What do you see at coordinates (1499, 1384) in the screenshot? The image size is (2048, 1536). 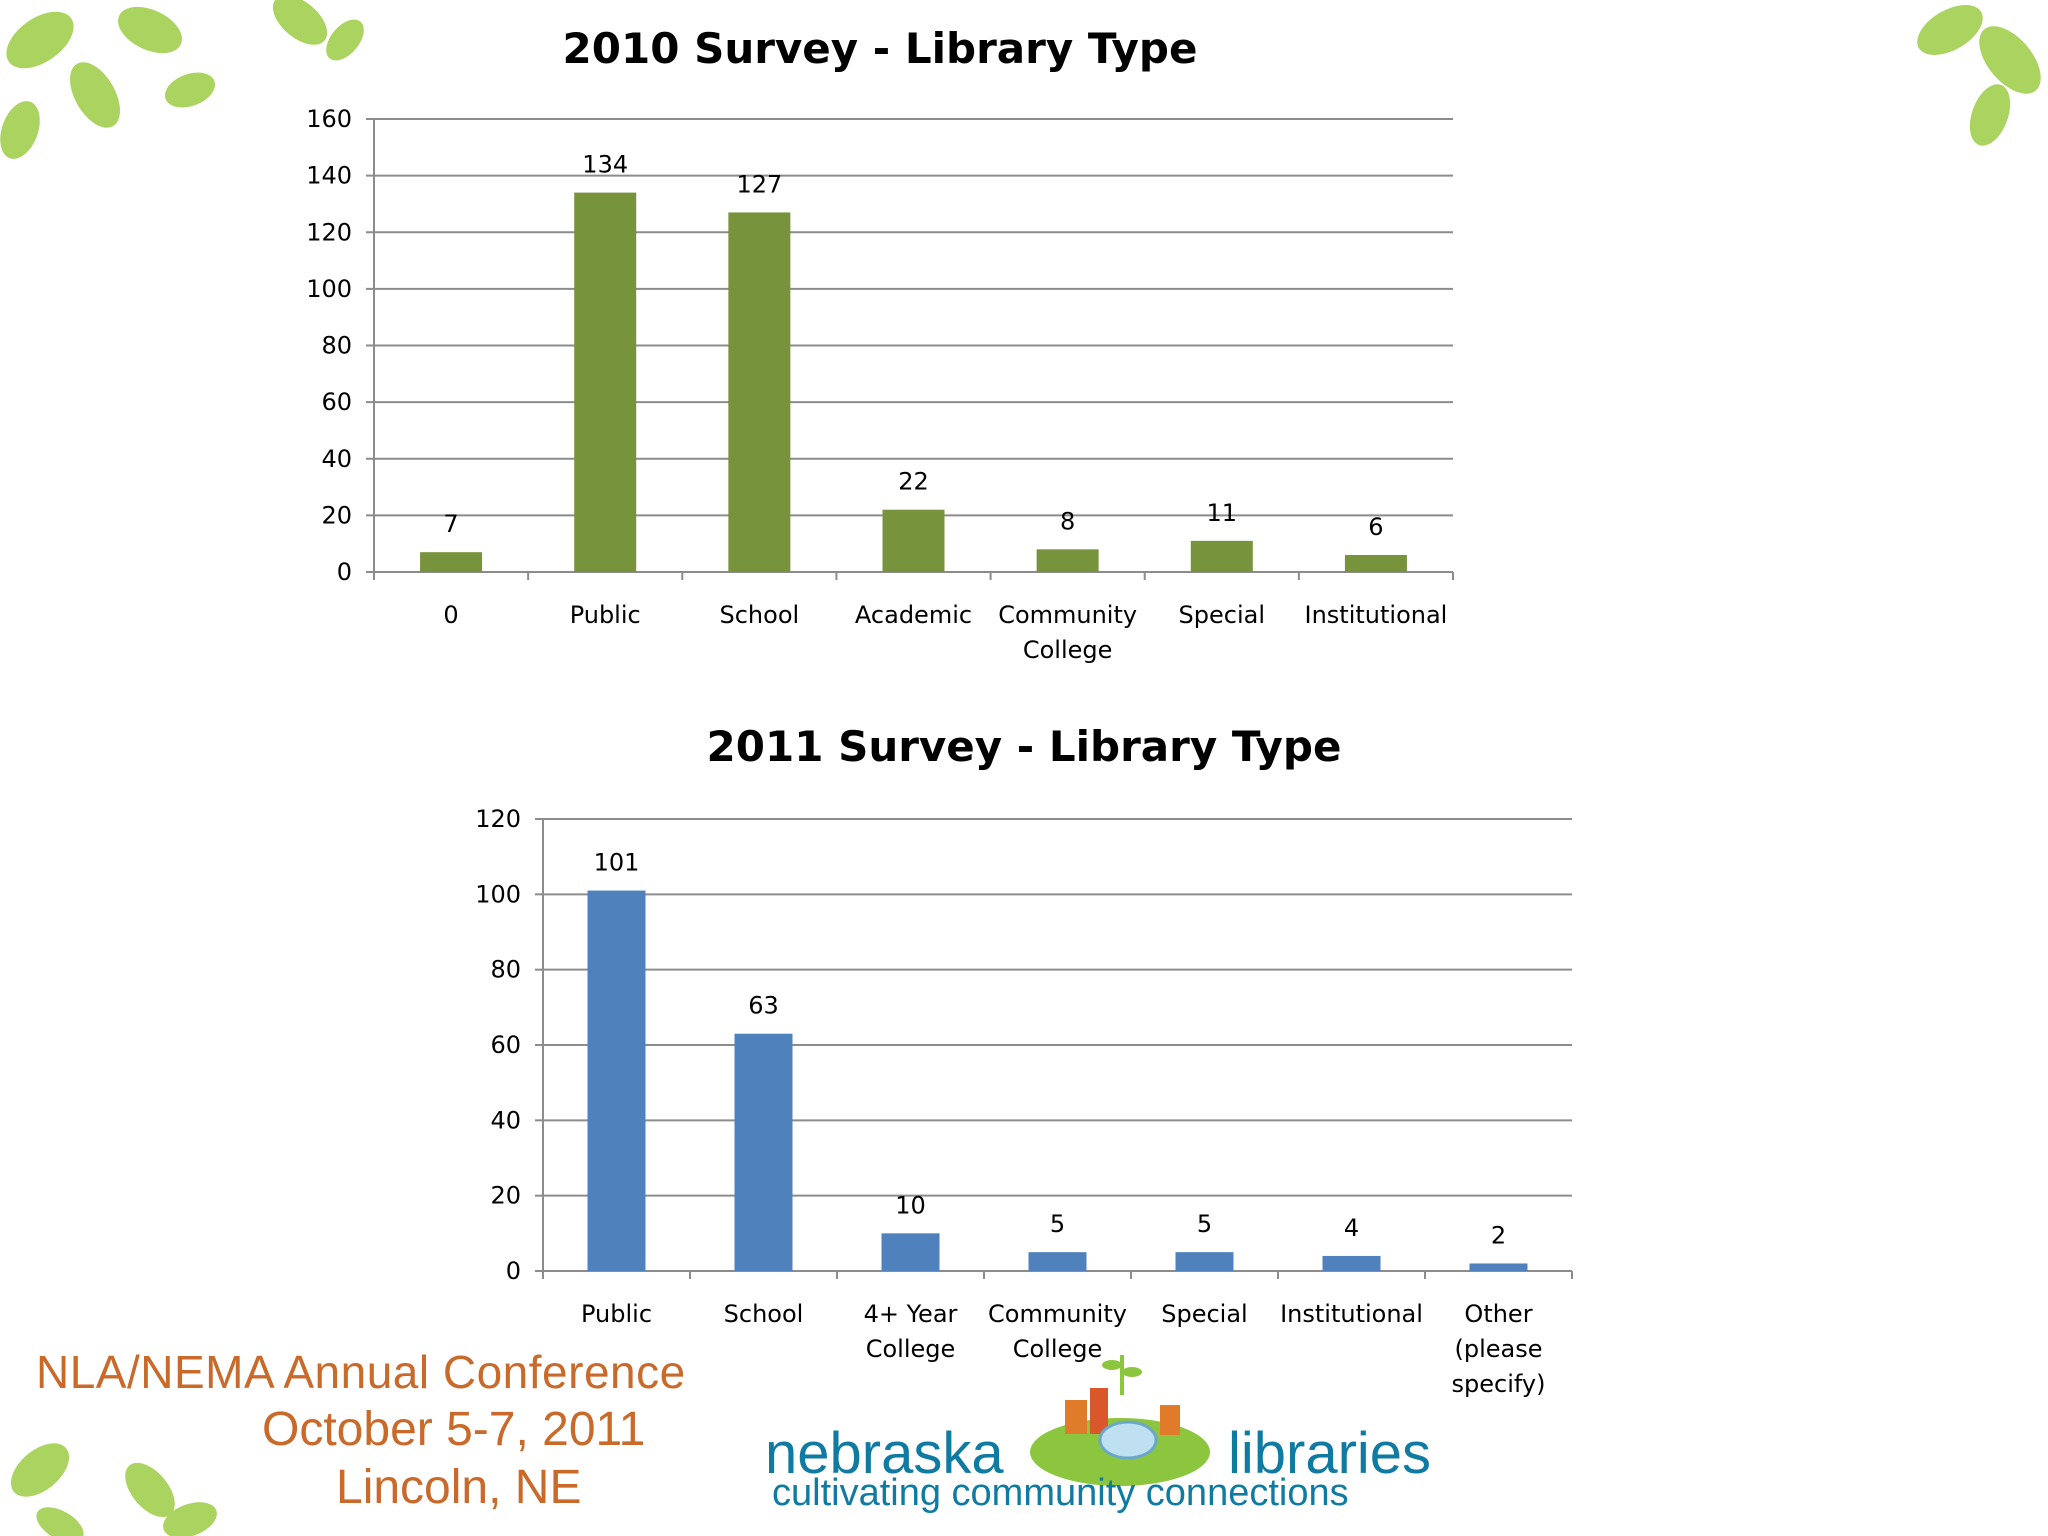 I see `category-label: specify)` at bounding box center [1499, 1384].